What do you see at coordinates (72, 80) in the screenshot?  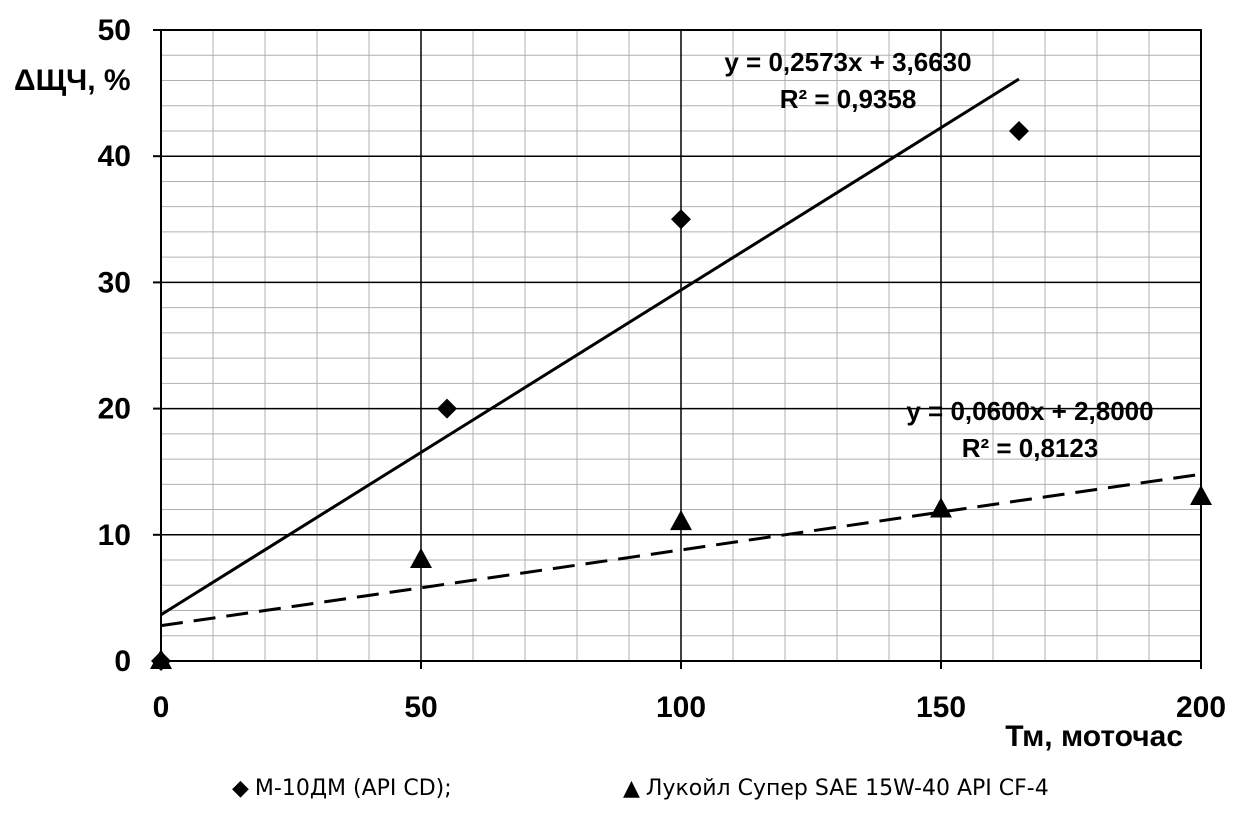 I see `y-axis-label: ΔЩЧ, %` at bounding box center [72, 80].